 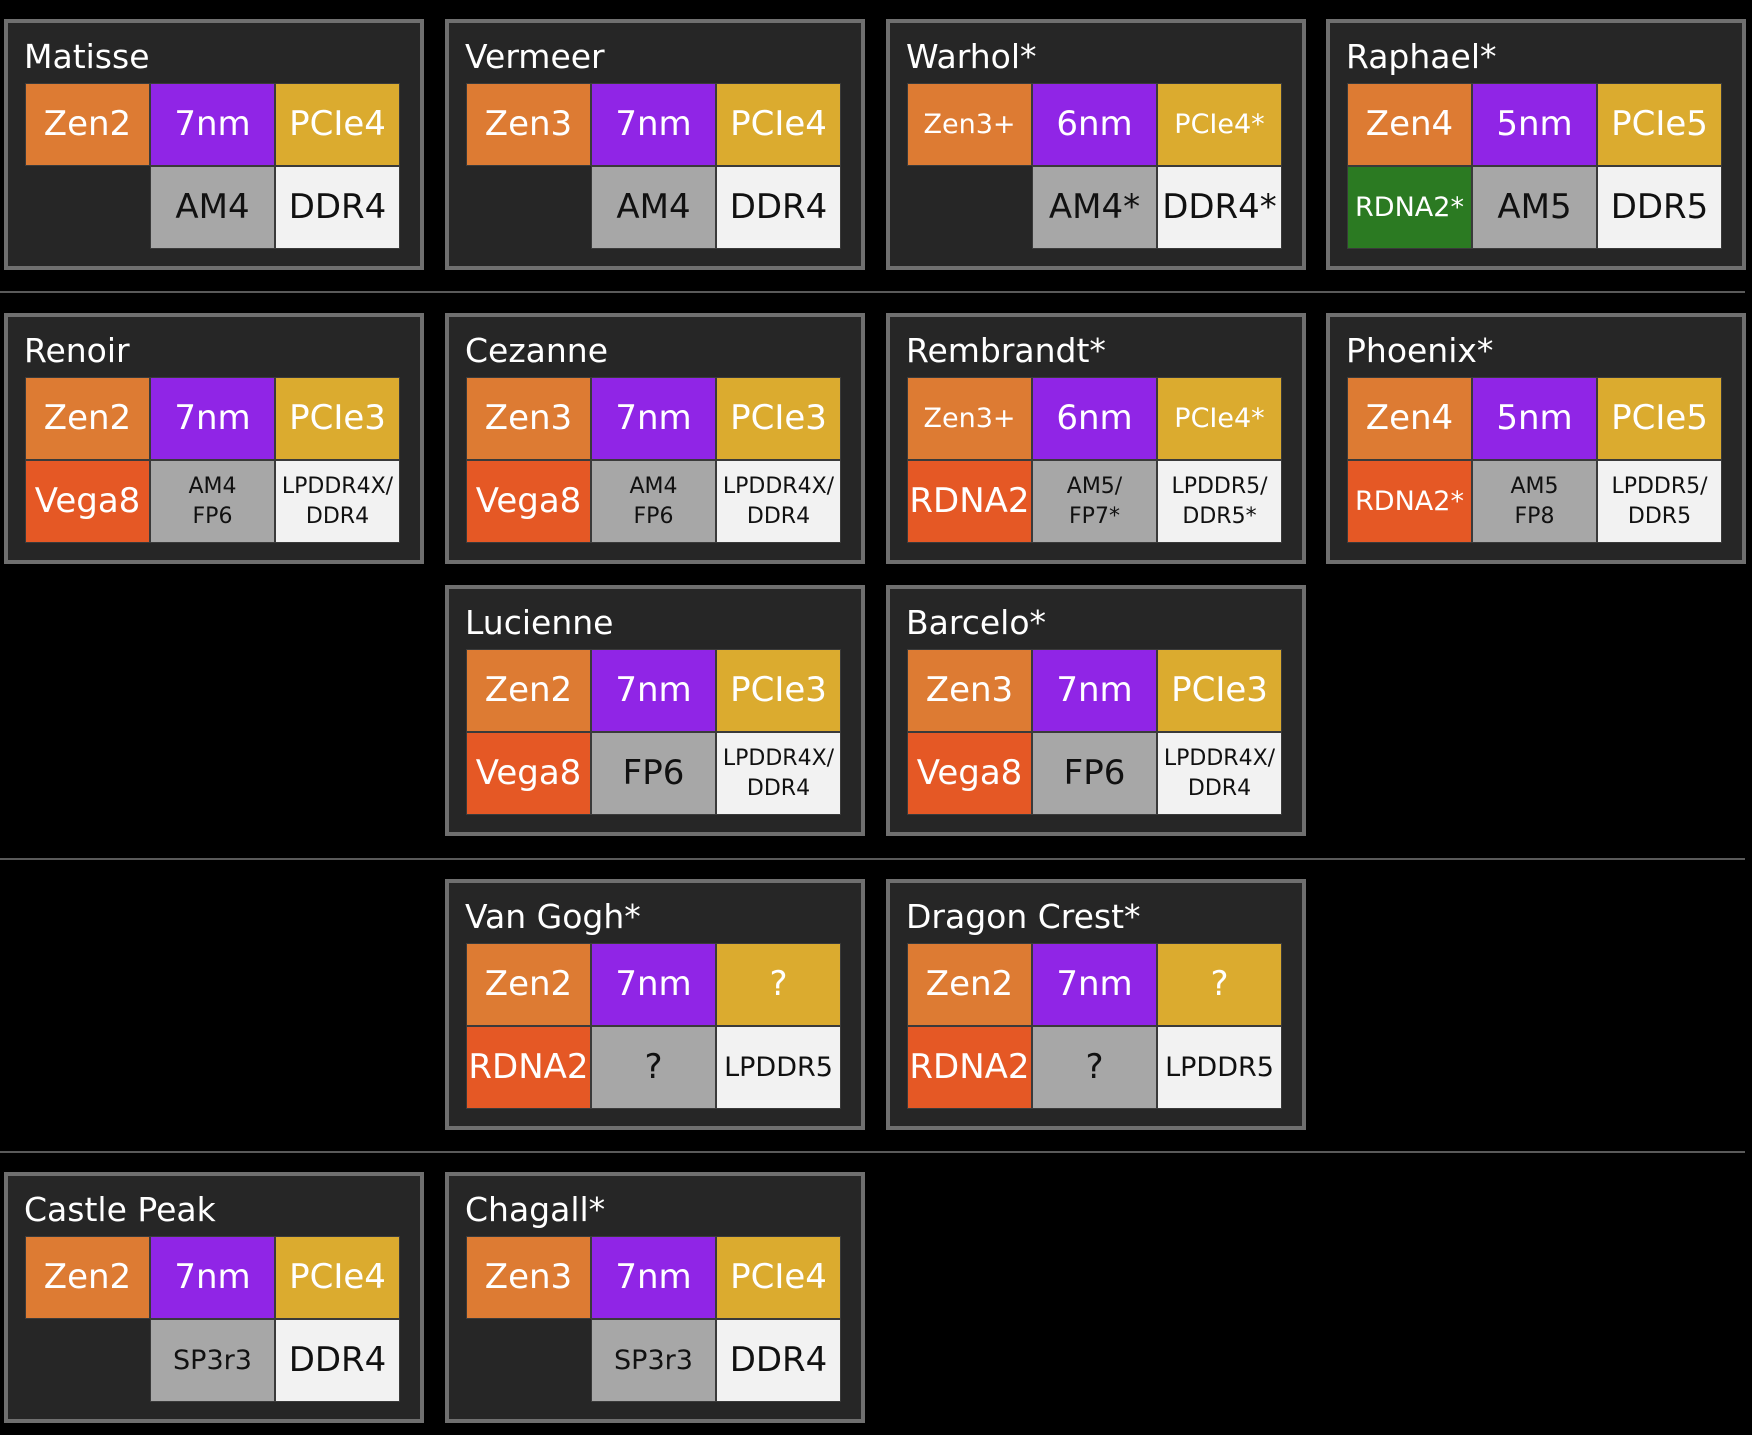 What do you see at coordinates (1659, 501) in the screenshot?
I see `phoenix-memory-cell: LPDDR5/DDR5` at bounding box center [1659, 501].